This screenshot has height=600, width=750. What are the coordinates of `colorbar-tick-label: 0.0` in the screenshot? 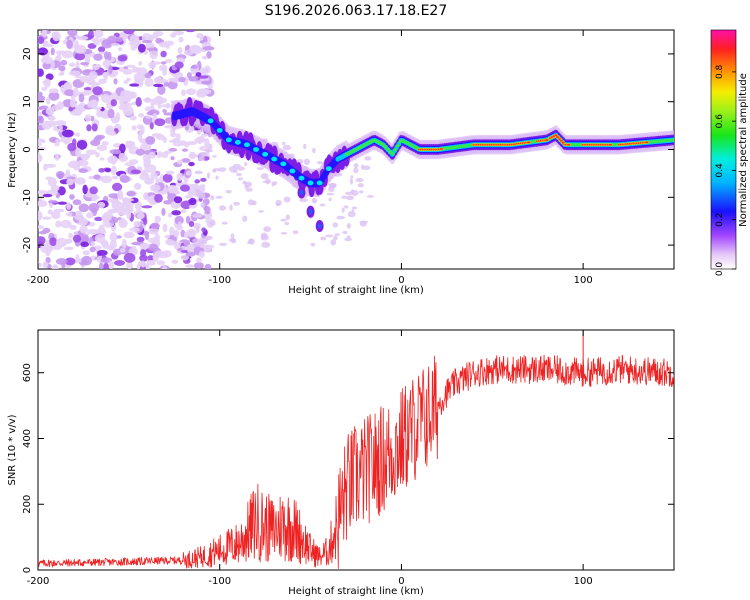 It's located at (720, 269).